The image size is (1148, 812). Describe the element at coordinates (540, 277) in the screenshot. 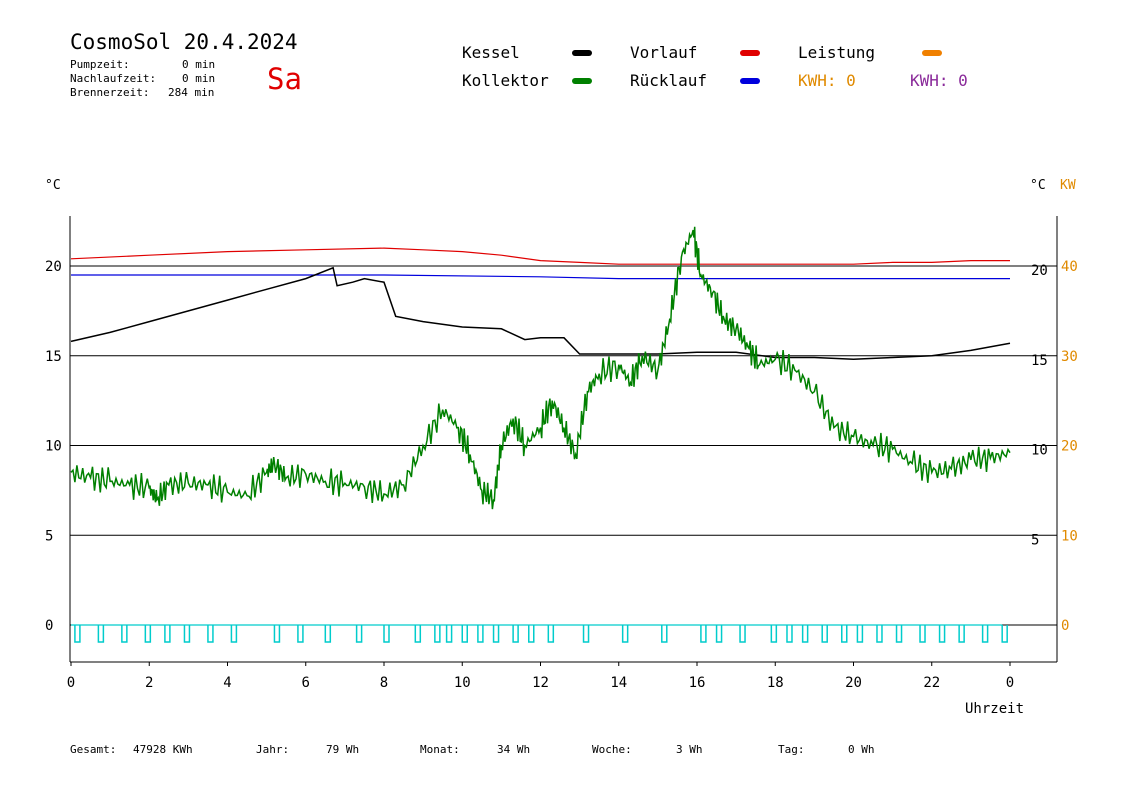

I see `series-rcklauf` at that location.